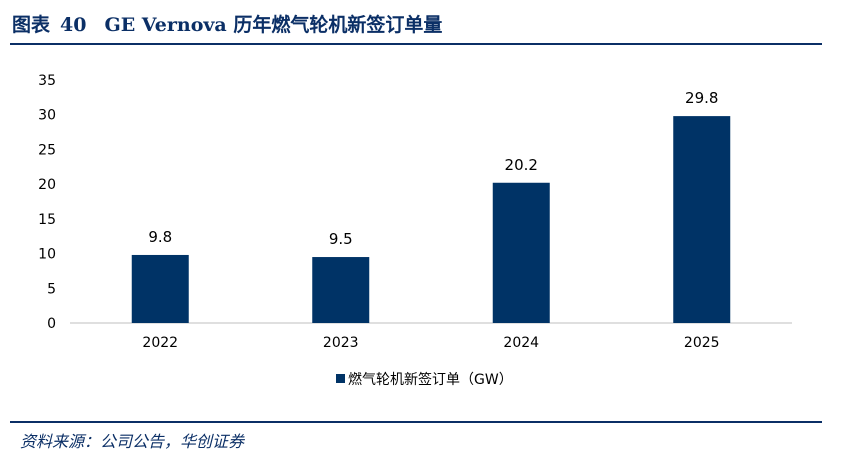 This screenshot has width=847, height=462. Describe the element at coordinates (31, 25) in the screenshot. I see `figure-label: 图表` at that location.